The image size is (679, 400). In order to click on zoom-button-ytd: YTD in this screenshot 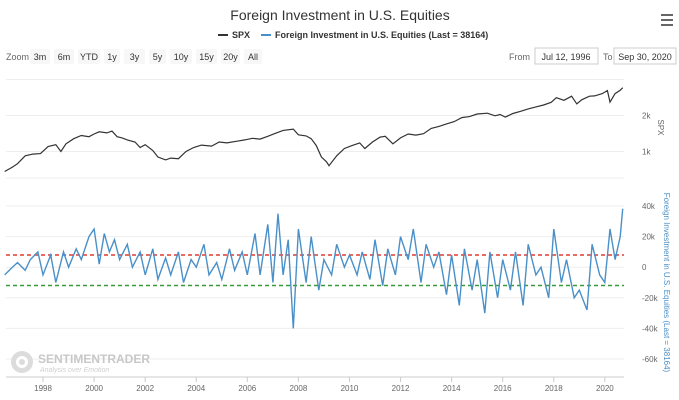, I will do `click(89, 56)`.